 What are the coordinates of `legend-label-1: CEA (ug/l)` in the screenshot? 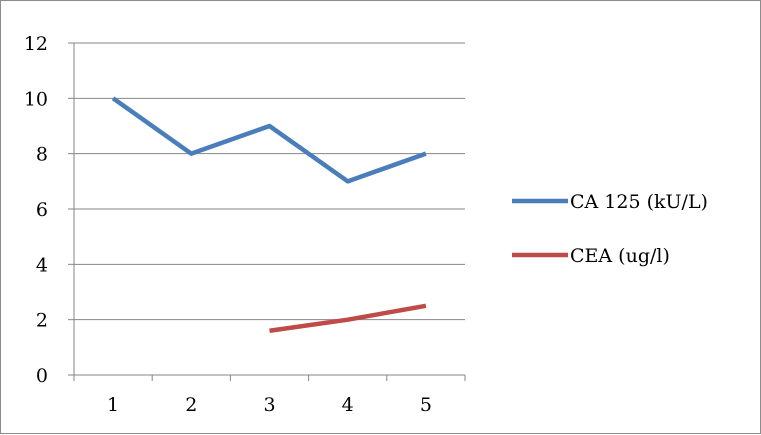 It's located at (620, 256).